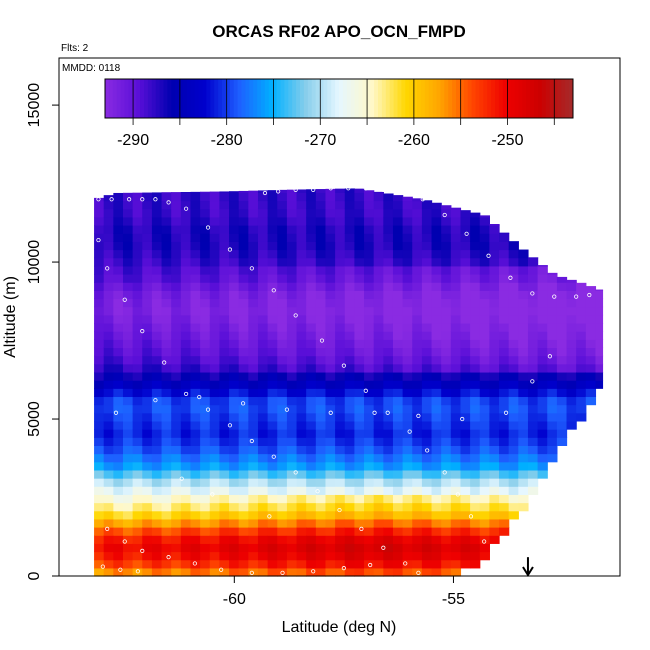 The width and height of the screenshot is (650, 650). I want to click on x-tick-label: -60, so click(234, 599).